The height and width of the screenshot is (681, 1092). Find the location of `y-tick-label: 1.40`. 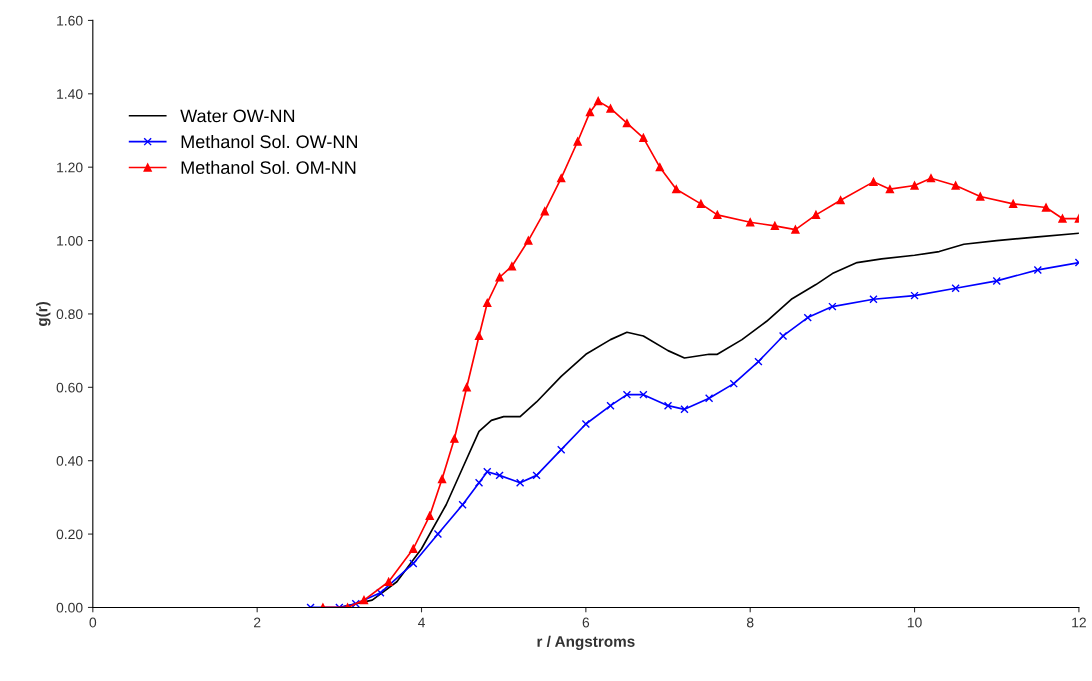

y-tick-label: 1.40 is located at coordinates (70, 94).